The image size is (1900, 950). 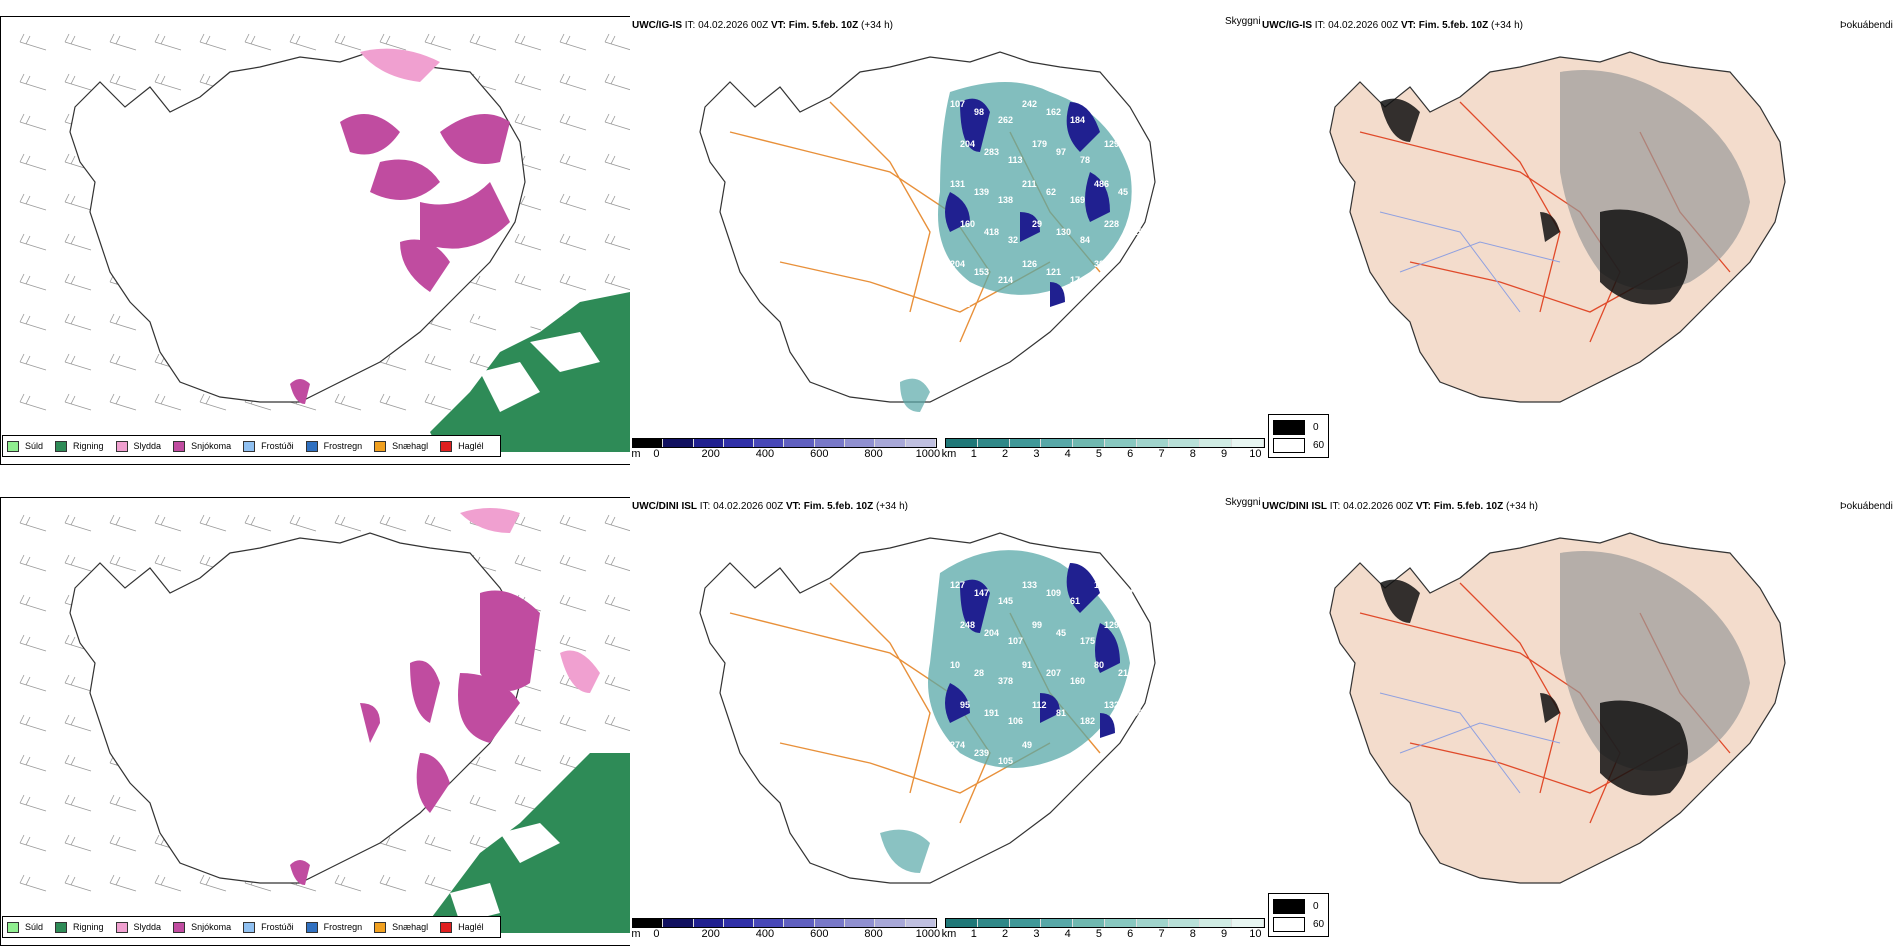 I want to click on colorbar-tick: 7, so click(x=1161, y=934).